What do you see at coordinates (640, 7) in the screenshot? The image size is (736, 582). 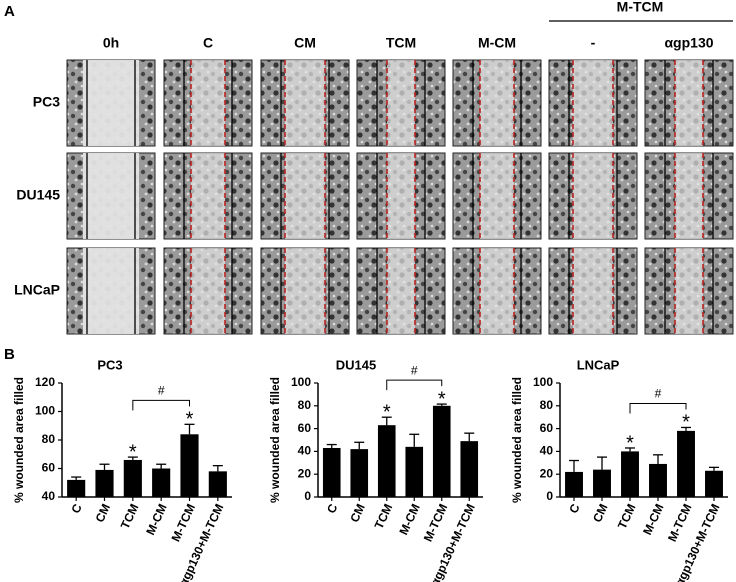 I see `group-label: M-TCM` at bounding box center [640, 7].